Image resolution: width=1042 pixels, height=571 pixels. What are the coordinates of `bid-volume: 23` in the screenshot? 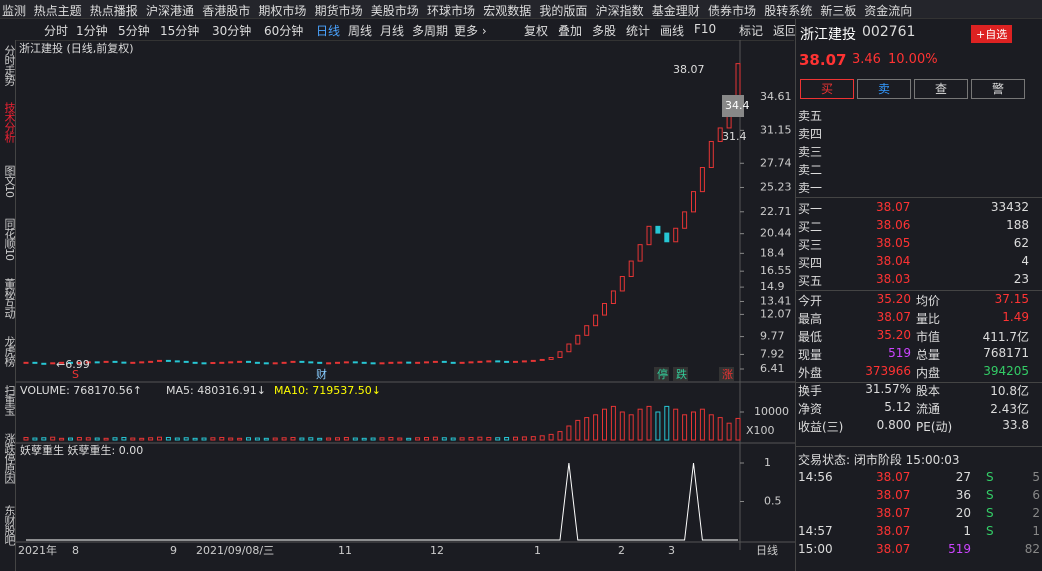 It's located at (1021, 279).